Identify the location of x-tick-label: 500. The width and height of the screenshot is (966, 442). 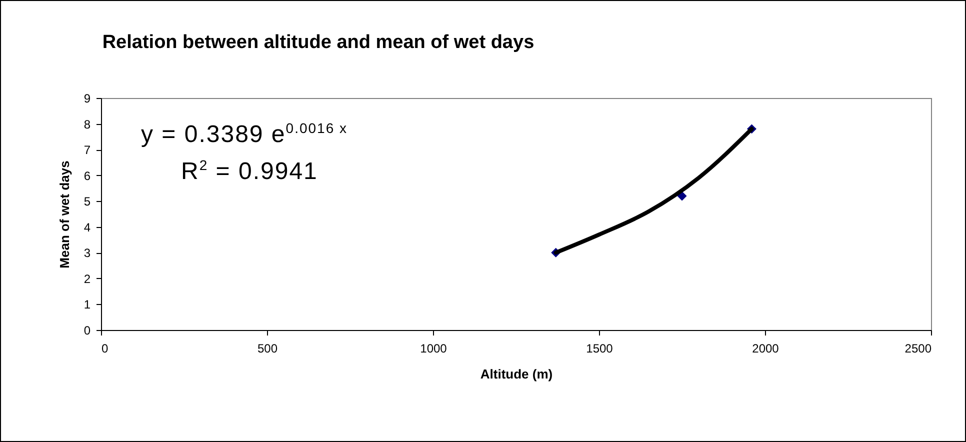
(267, 349).